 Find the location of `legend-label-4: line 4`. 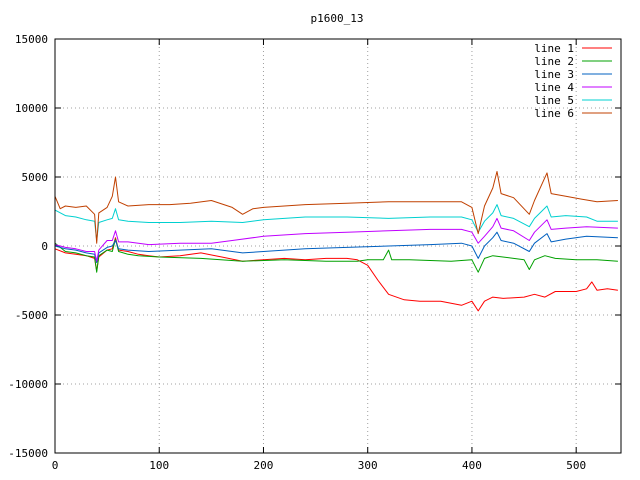

legend-label-4: line 4 is located at coordinates (554, 87).